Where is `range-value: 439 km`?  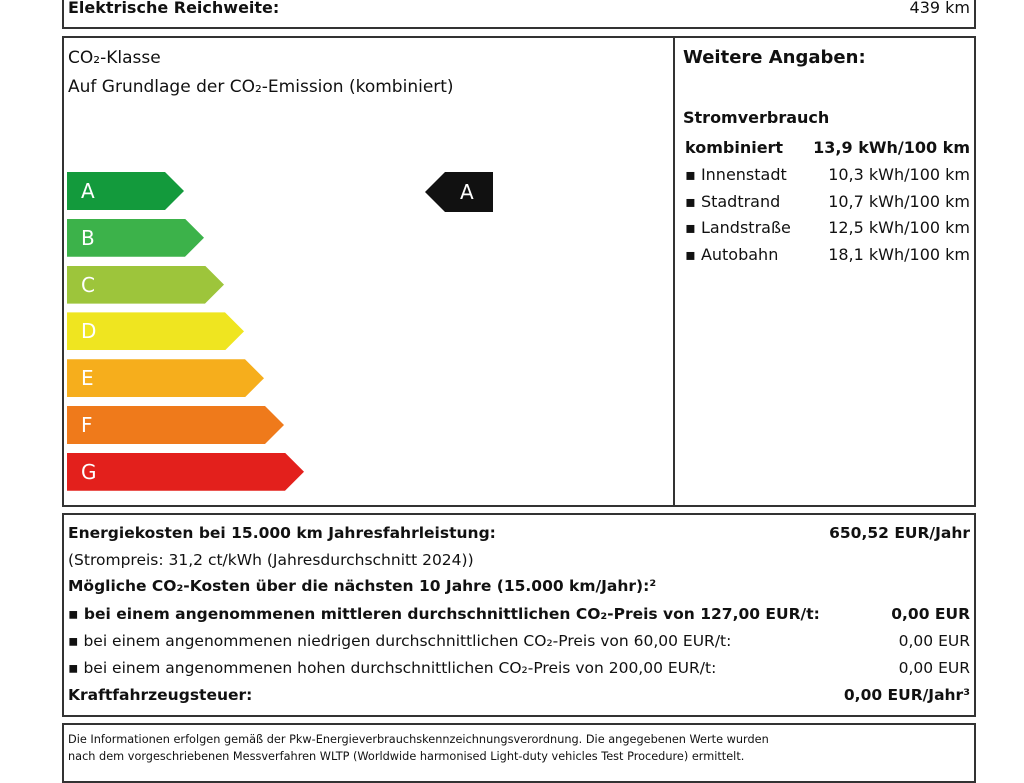
range-value: 439 km is located at coordinates (939, 8).